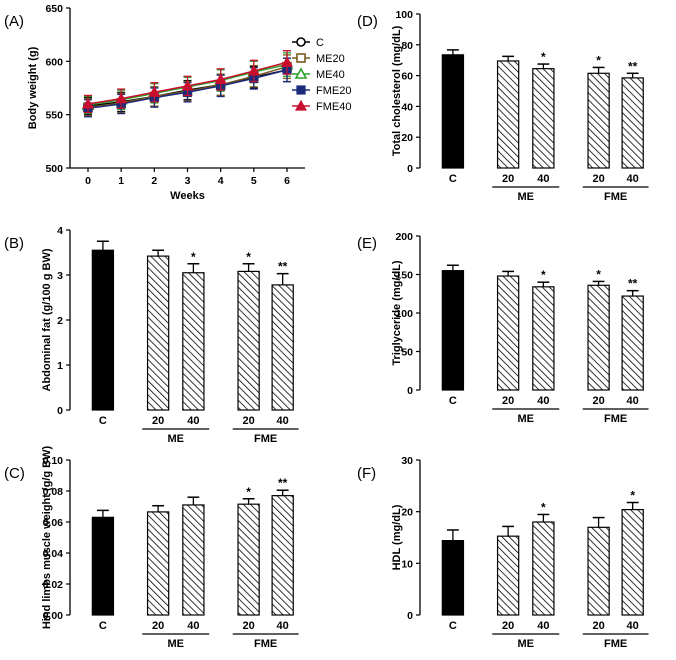  I want to click on y-tick-label: 0.08, so click(53, 492).